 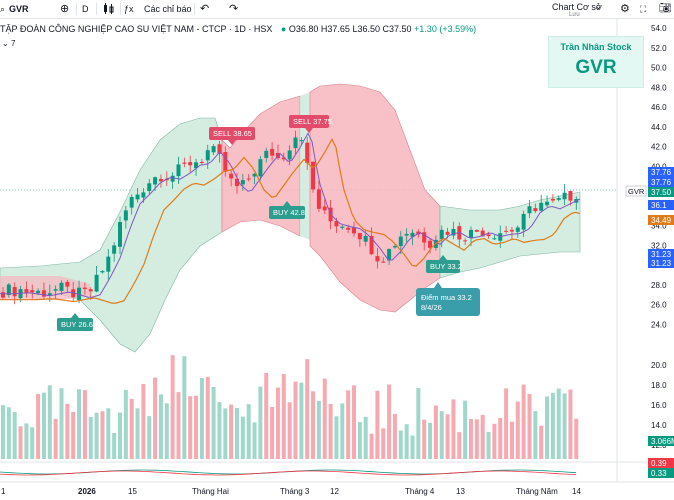 I want to click on watermark-ticker: GVR, so click(x=596, y=67).